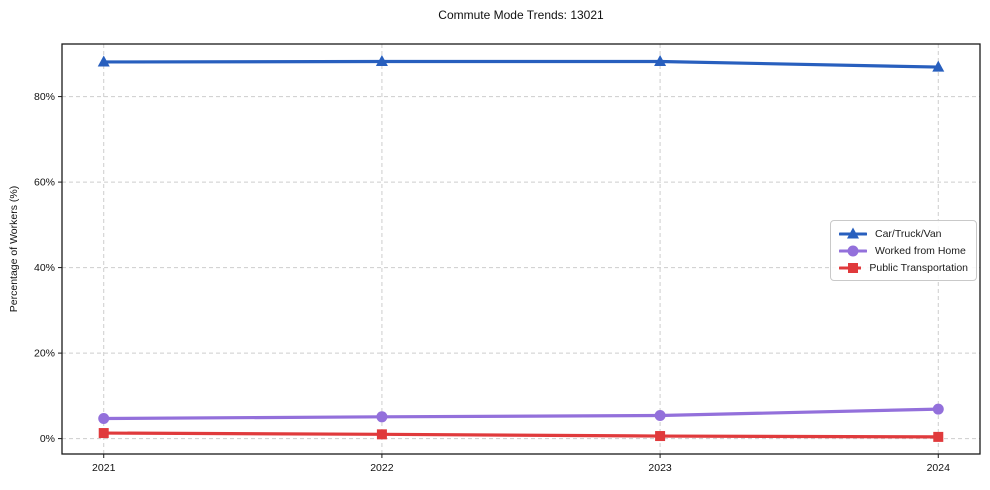 Image resolution: width=990 pixels, height=490 pixels. Describe the element at coordinates (44, 354) in the screenshot. I see `y-tick-label: 20%` at that location.